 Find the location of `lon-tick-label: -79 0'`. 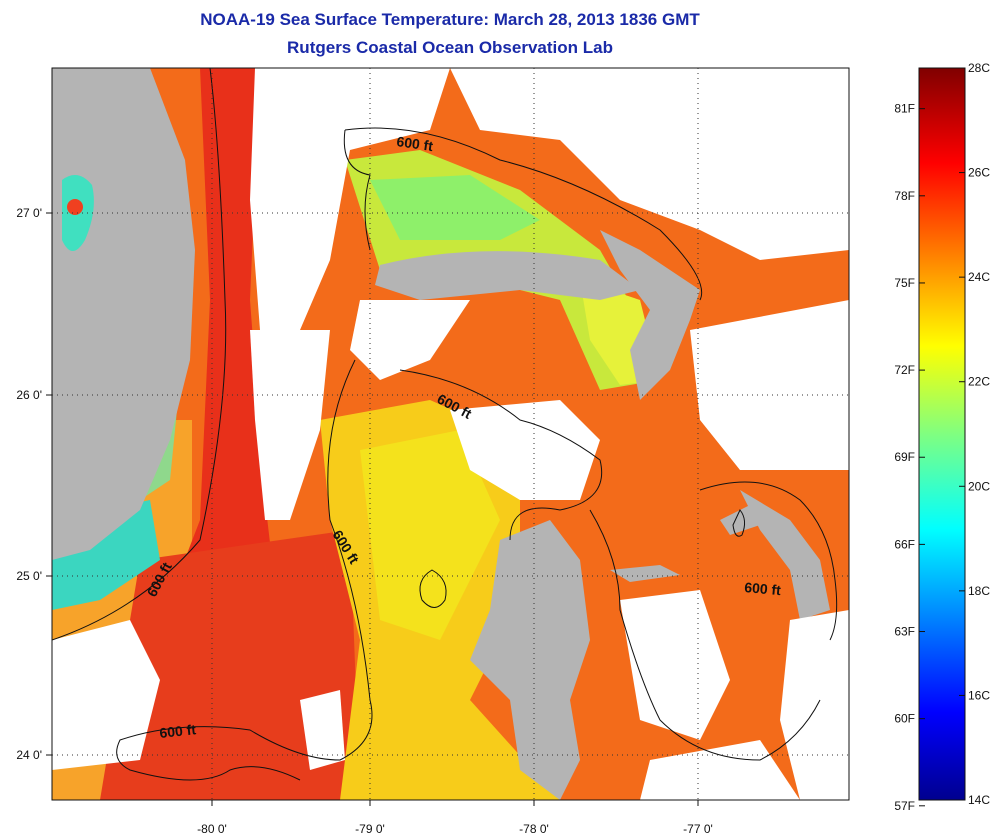

lon-tick-label: -79 0' is located at coordinates (370, 829).